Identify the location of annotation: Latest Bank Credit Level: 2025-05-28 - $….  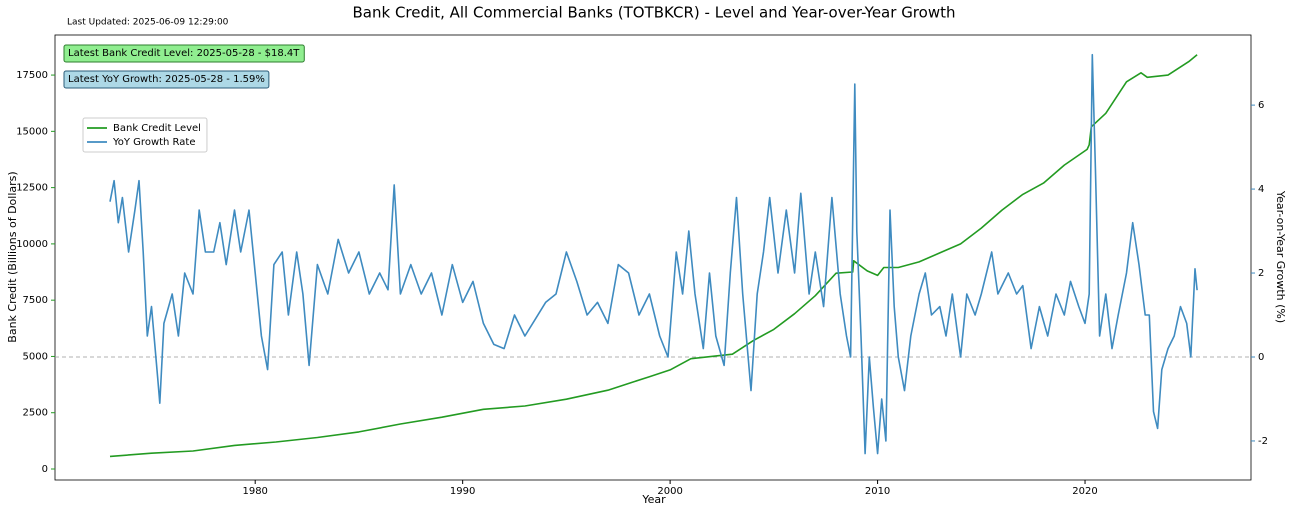
(184, 53).